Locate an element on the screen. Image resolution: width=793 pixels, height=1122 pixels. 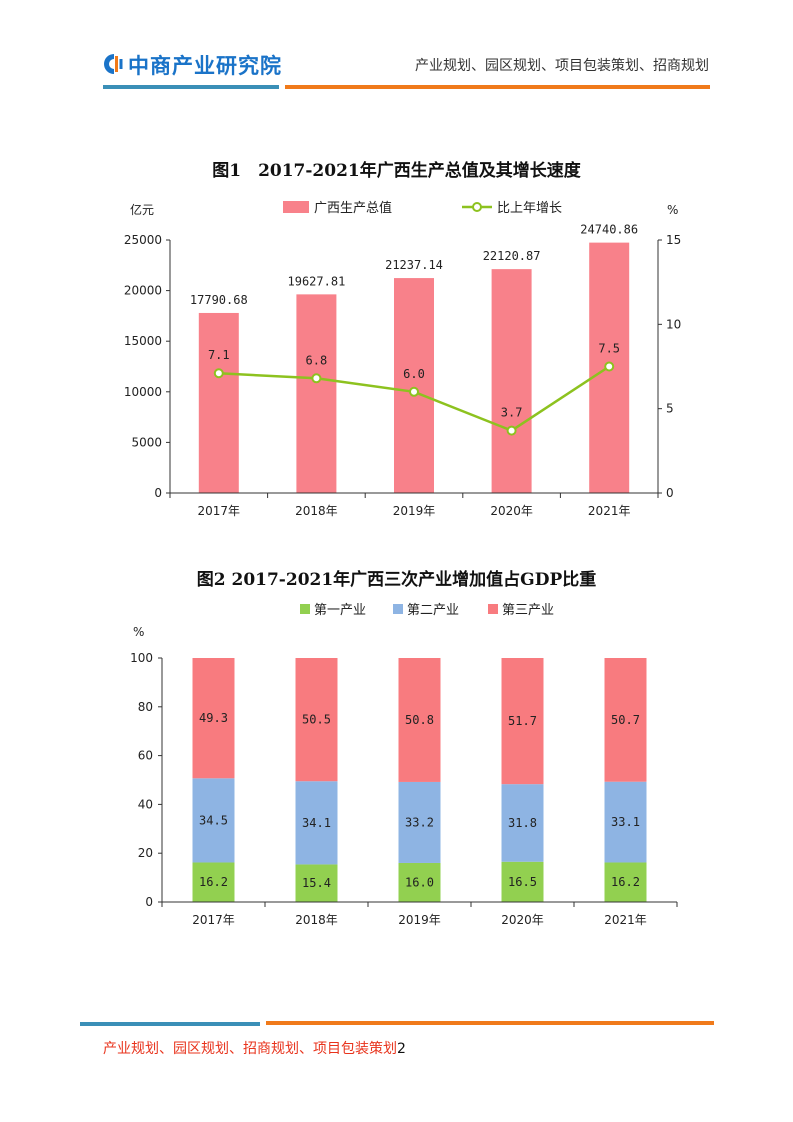
y-left-tick-label: 25000 is located at coordinates (143, 240).